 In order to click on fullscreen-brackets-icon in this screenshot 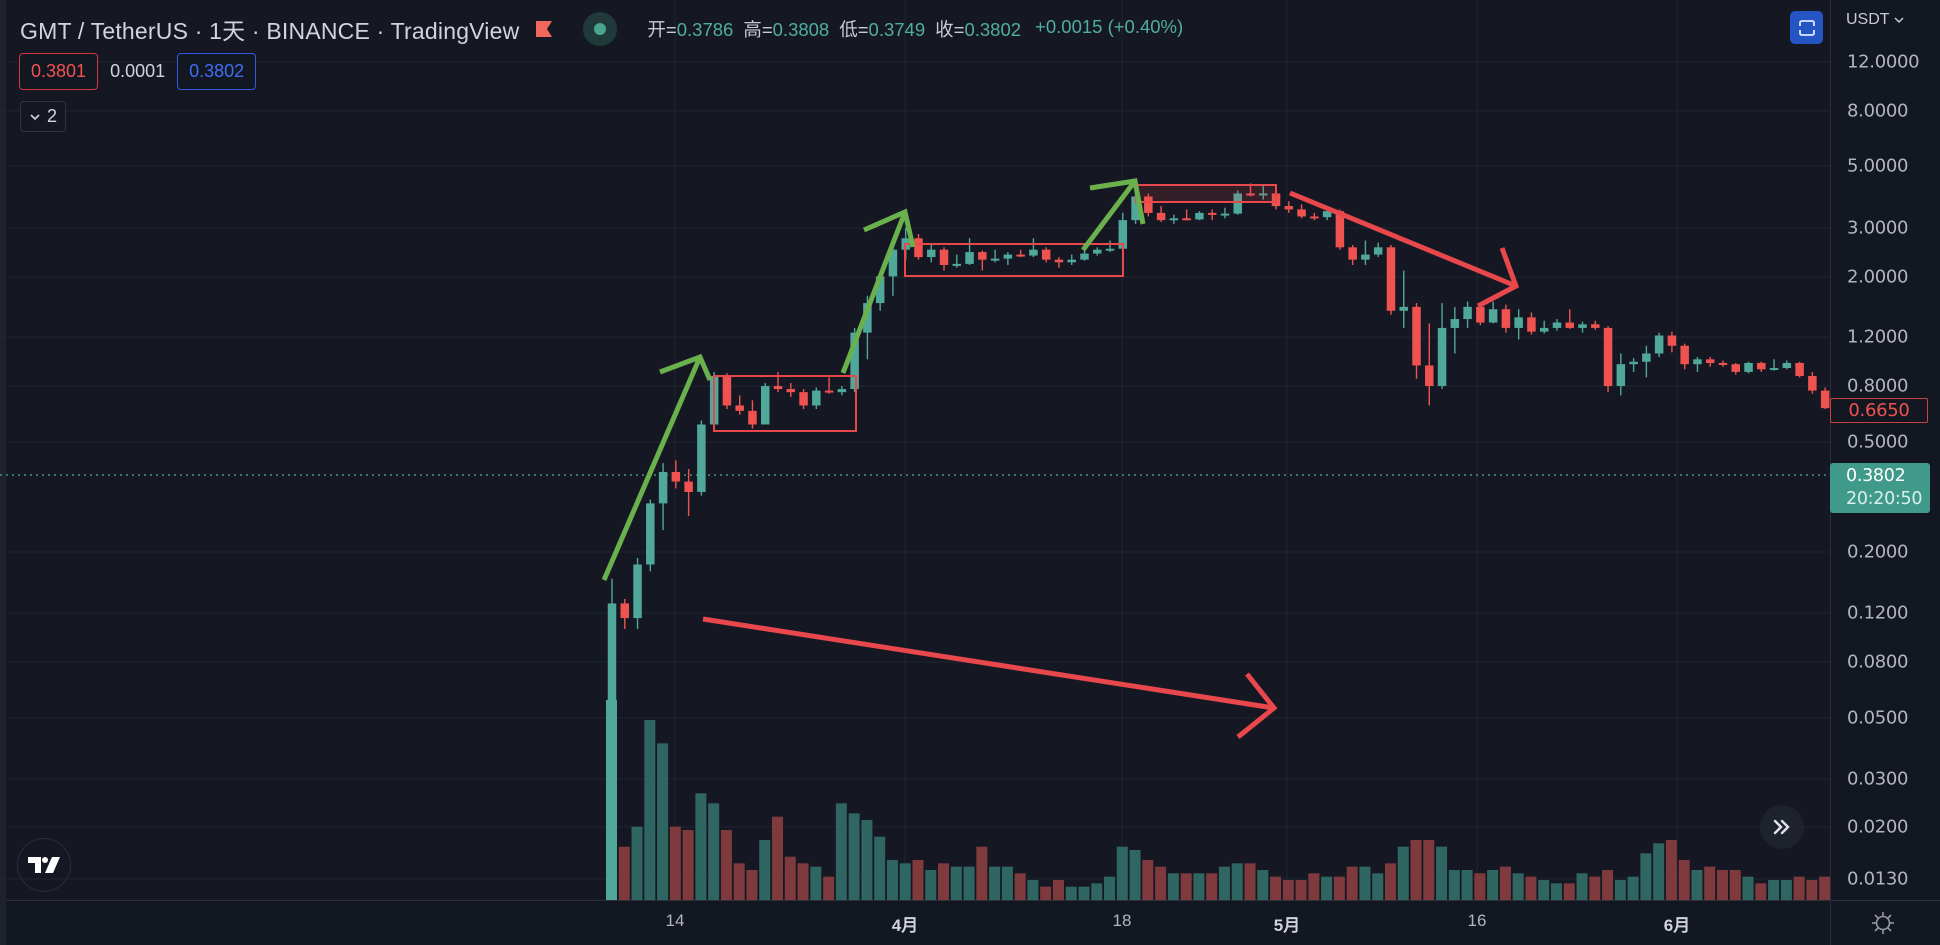, I will do `click(1806, 27)`.